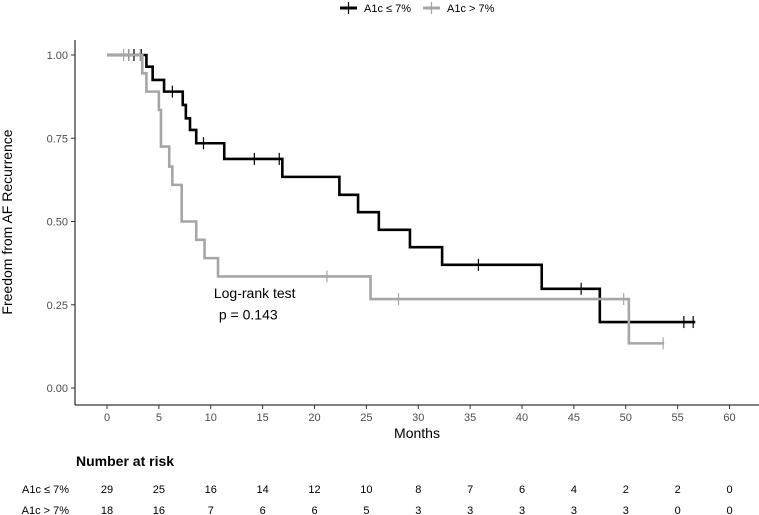 This screenshot has width=759, height=515. What do you see at coordinates (522, 418) in the screenshot?
I see `x-tick-label: 40` at bounding box center [522, 418].